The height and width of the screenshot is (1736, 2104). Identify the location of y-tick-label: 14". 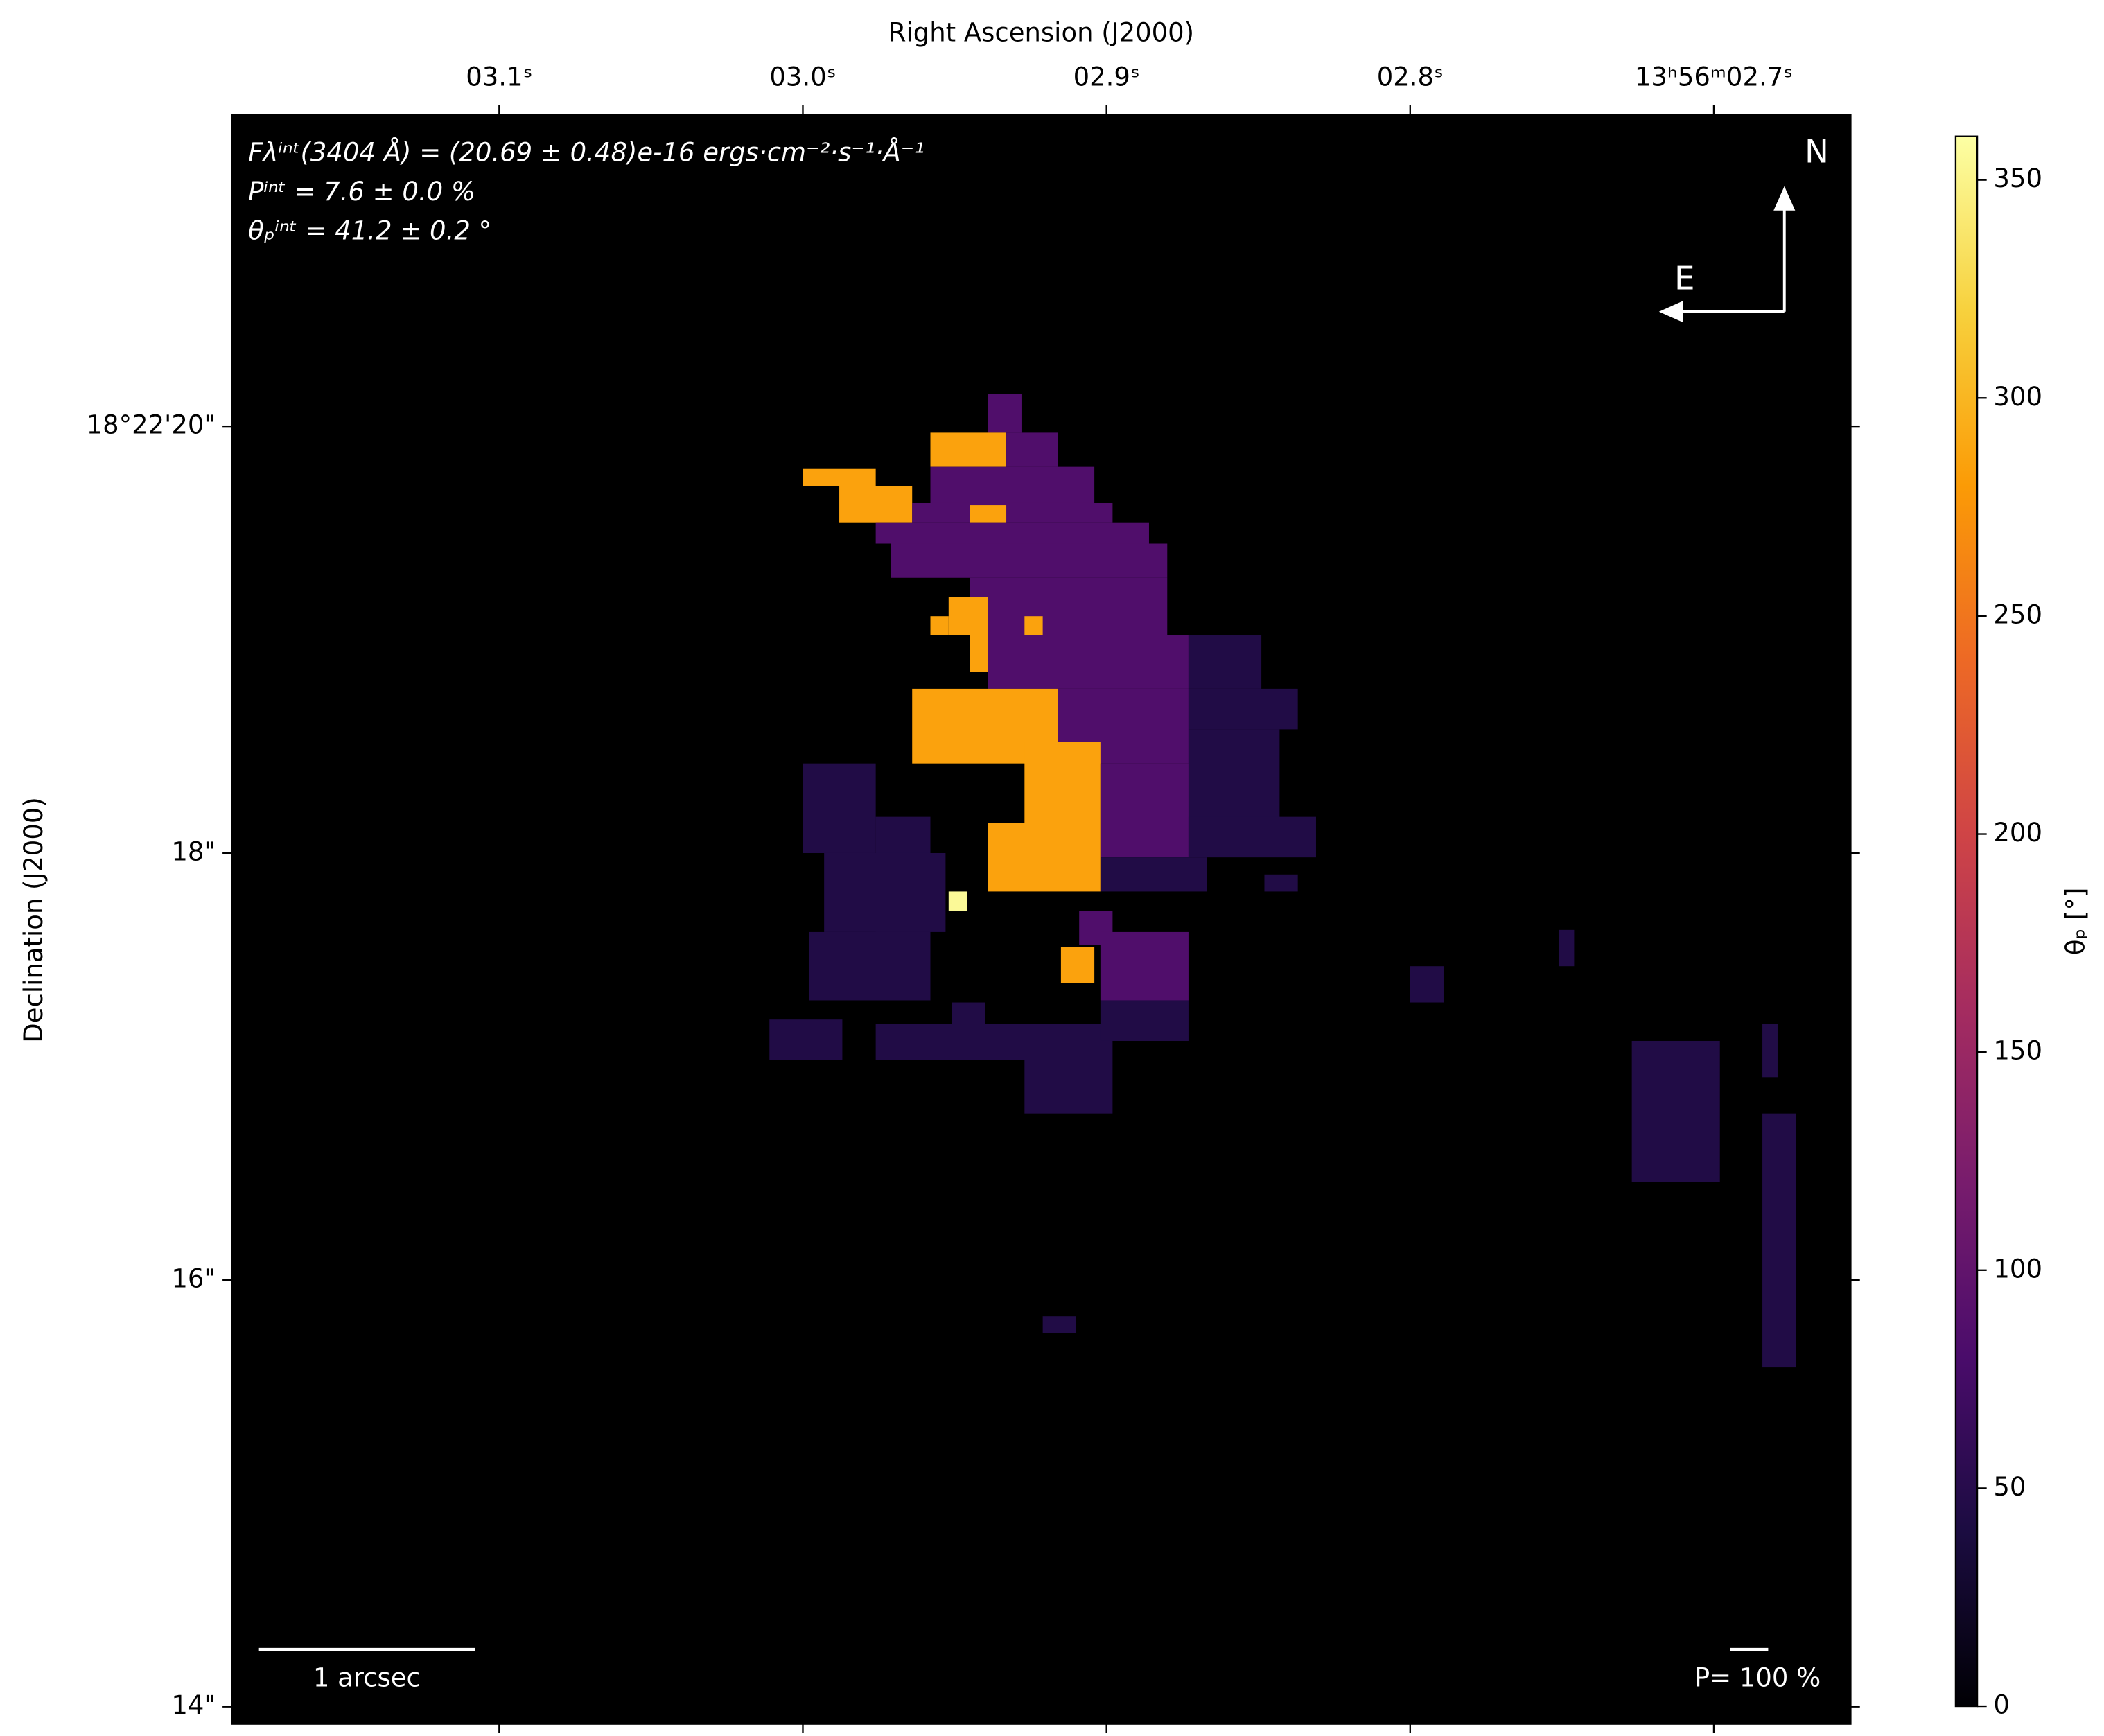
(193, 1705).